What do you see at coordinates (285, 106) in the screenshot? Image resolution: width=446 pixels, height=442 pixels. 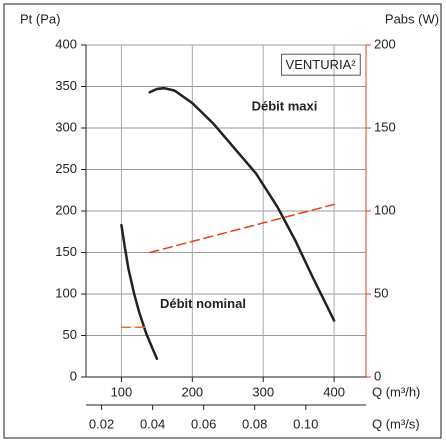 I see `annotation: Débit maxi` at bounding box center [285, 106].